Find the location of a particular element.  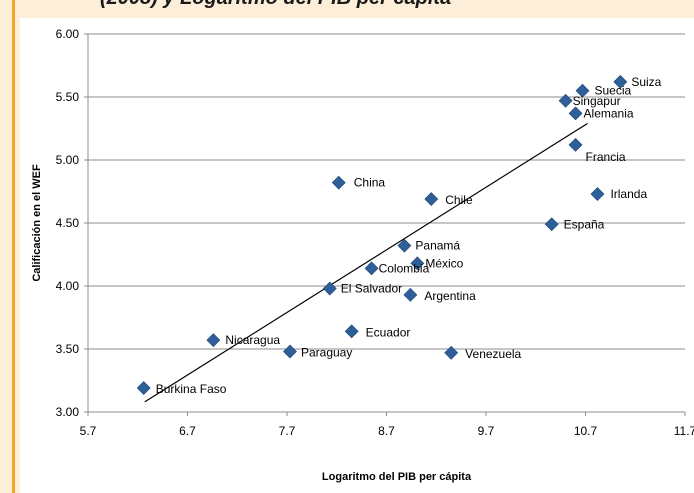

data-point-paraguay is located at coordinates (290, 351).